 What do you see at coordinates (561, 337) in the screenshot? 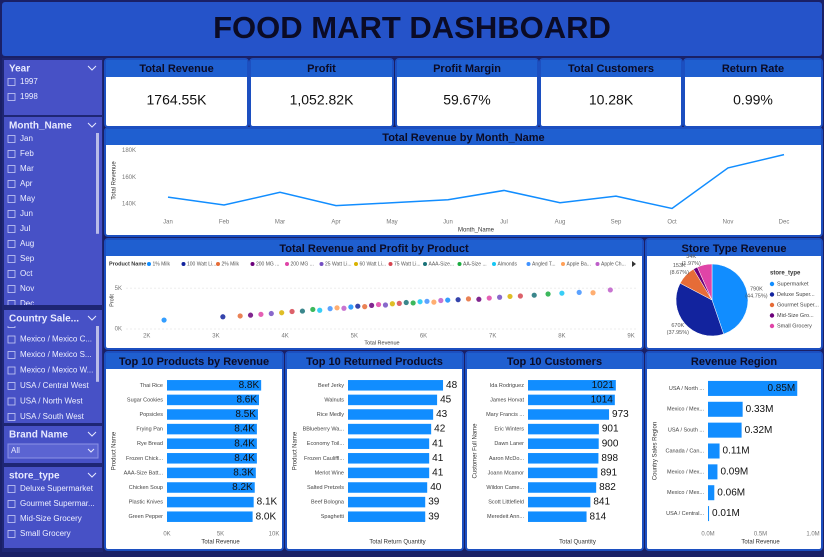
I see `x-tick-label: 8K` at bounding box center [561, 337].